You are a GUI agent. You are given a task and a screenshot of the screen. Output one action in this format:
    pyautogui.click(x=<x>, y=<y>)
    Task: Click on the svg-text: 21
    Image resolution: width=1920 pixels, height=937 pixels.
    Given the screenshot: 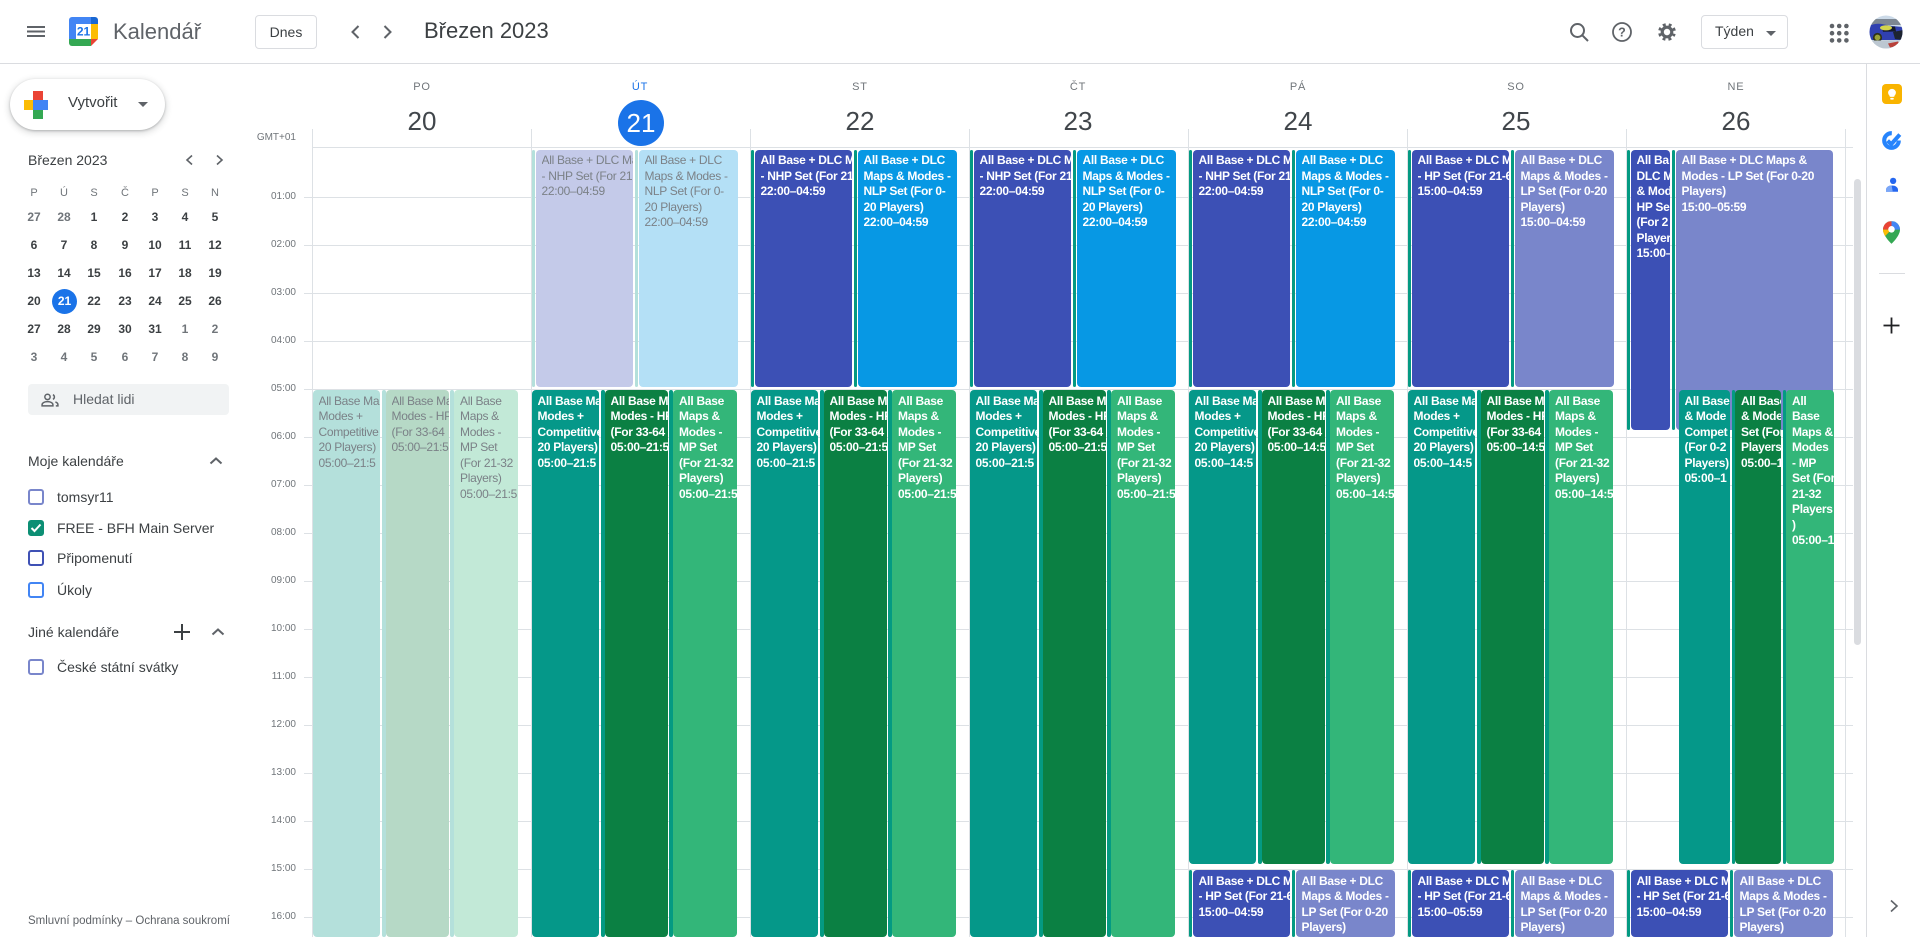 What is the action you would take?
    pyautogui.click(x=84, y=32)
    